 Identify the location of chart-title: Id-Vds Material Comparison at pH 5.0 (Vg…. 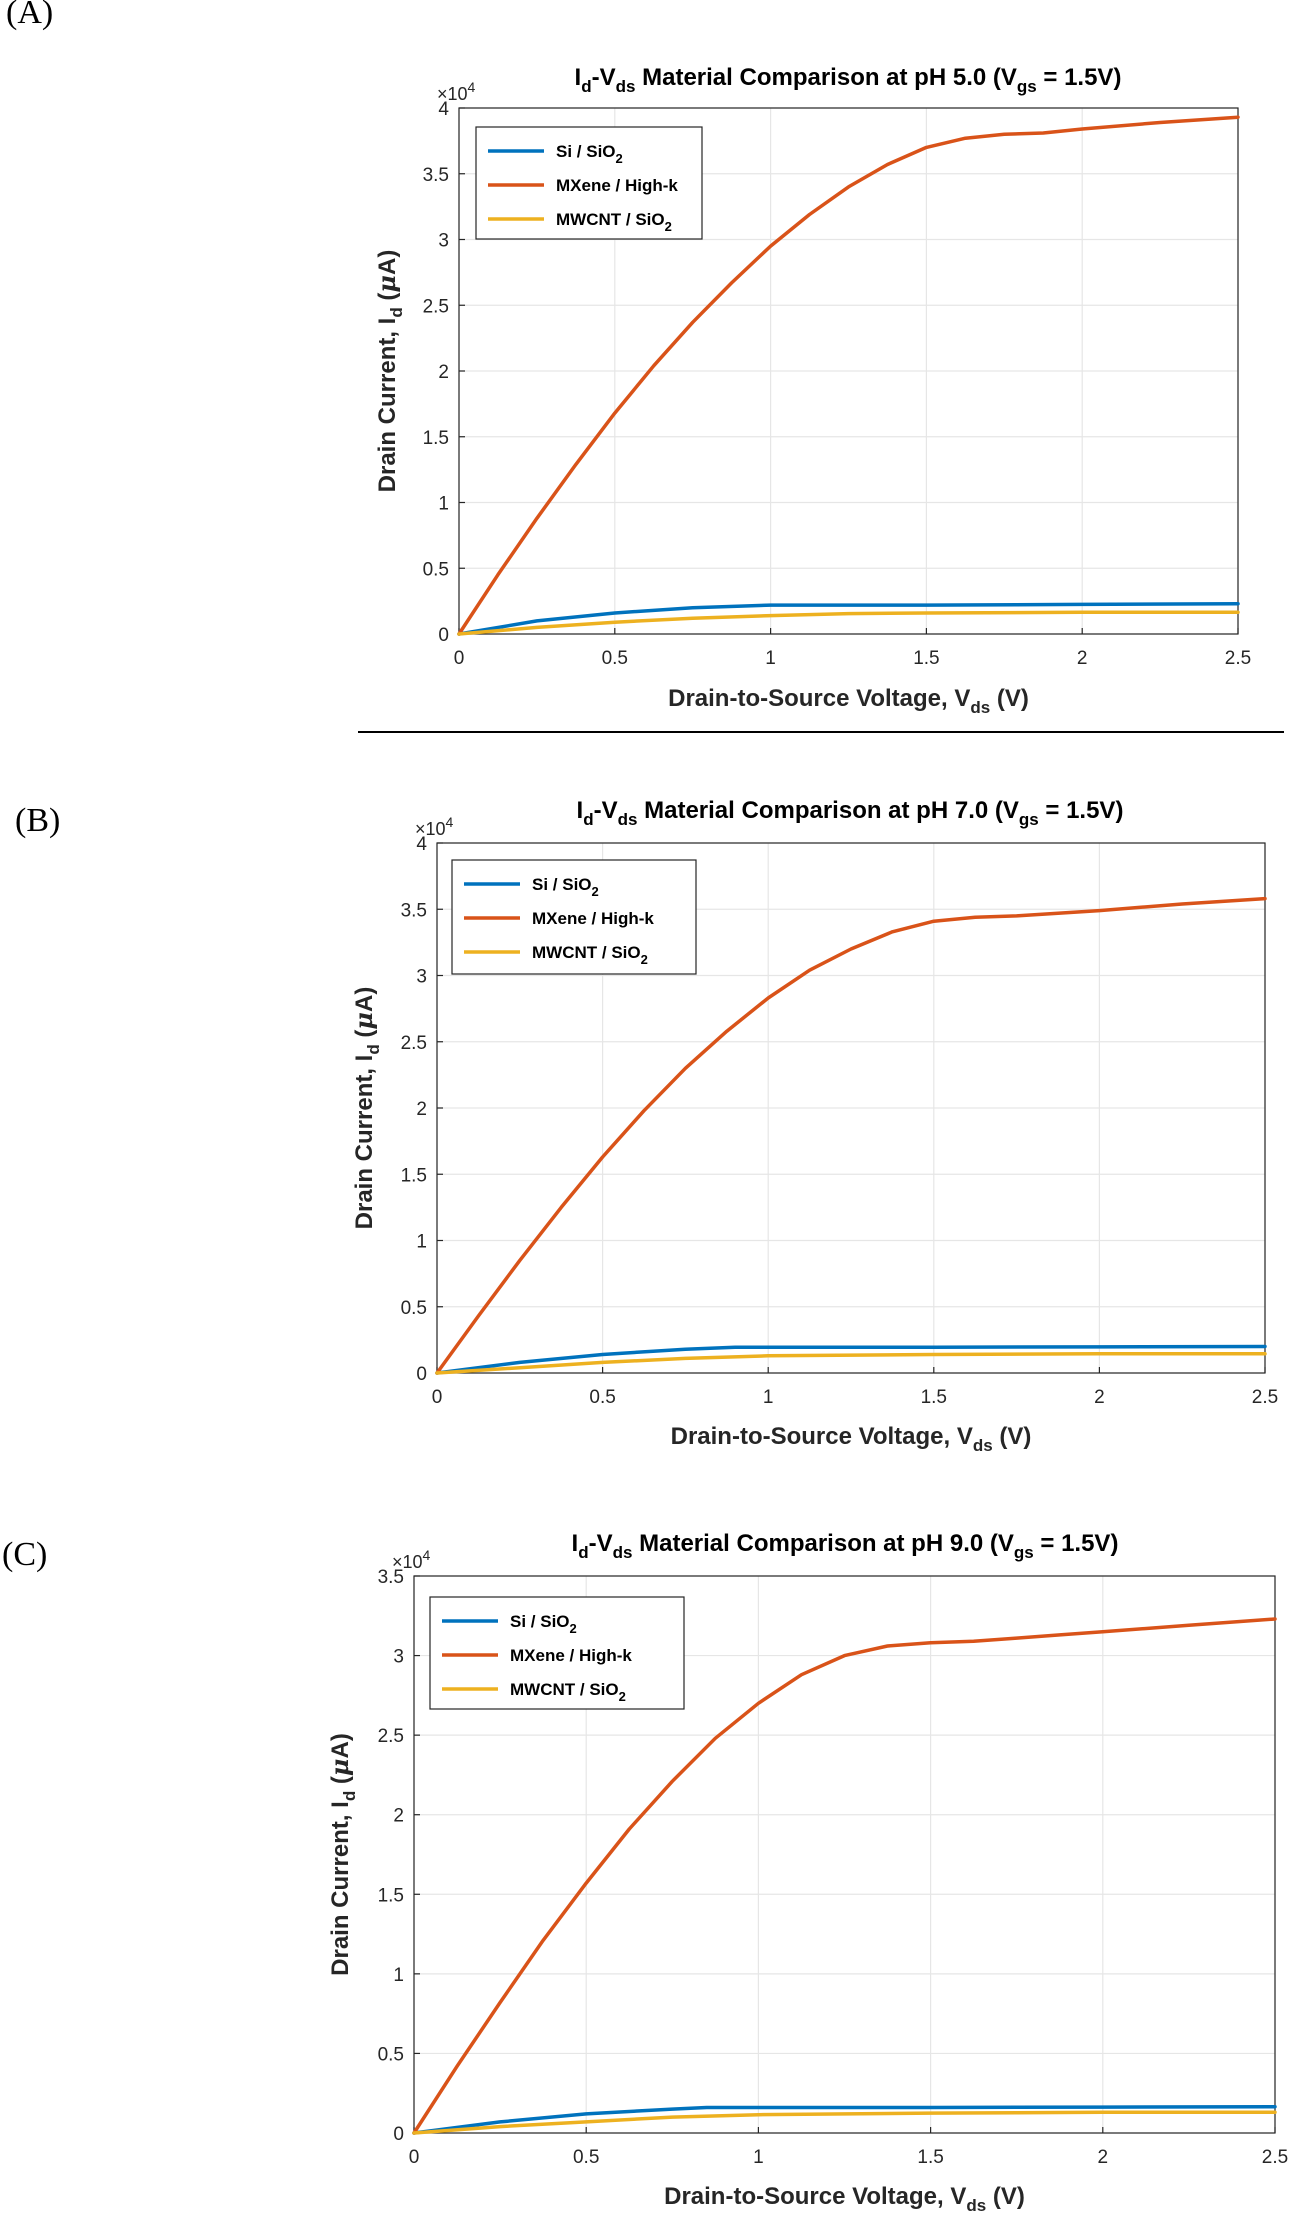
(848, 80).